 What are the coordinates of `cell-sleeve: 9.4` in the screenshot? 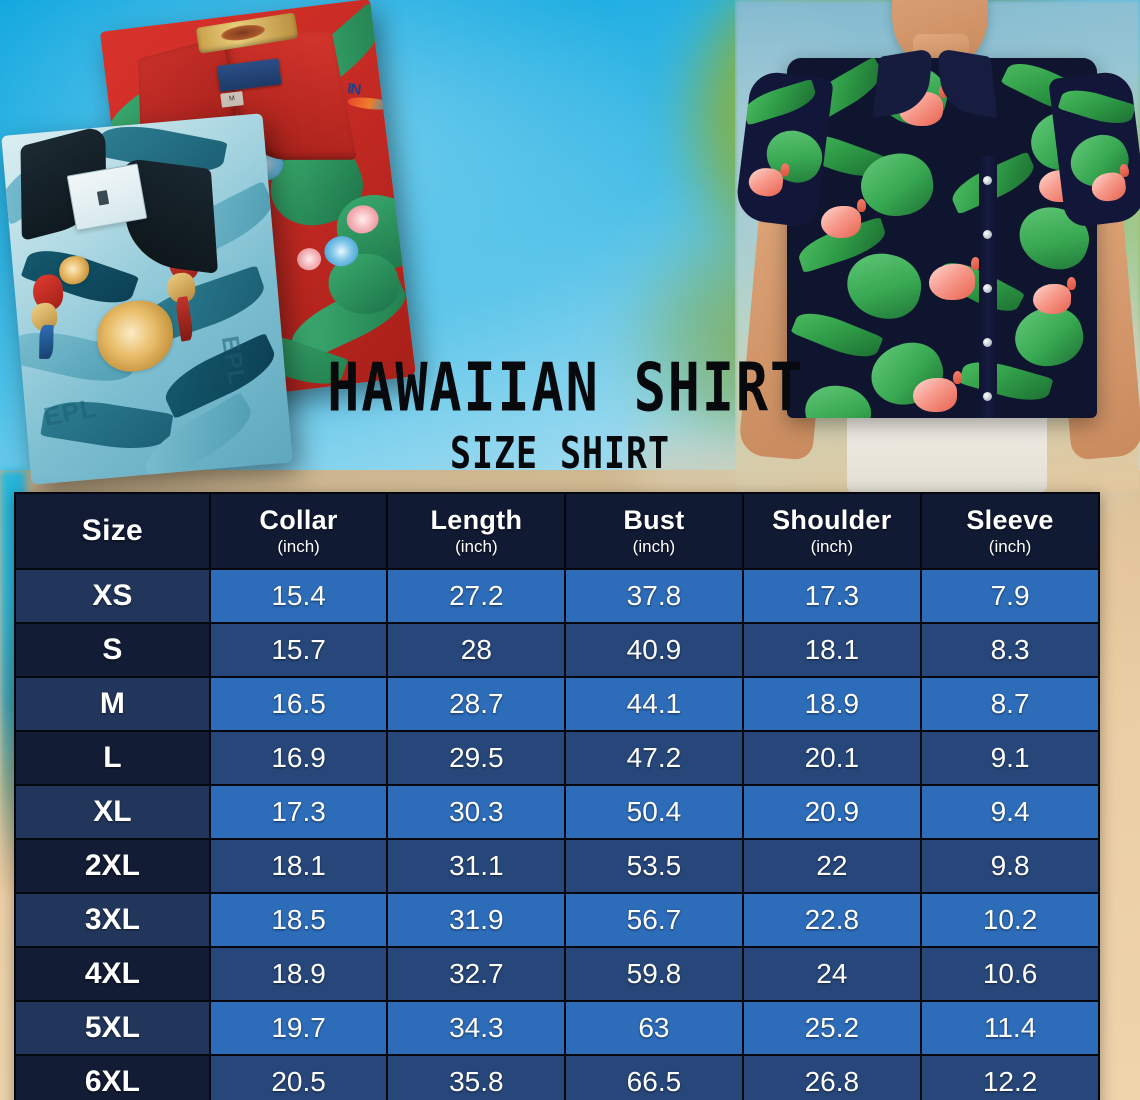 It's located at (1010, 812).